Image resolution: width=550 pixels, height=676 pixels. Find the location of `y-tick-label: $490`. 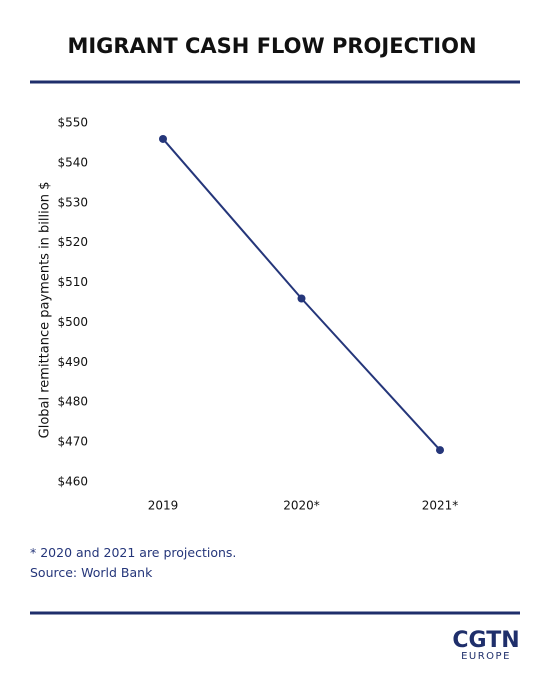

y-tick-label: $490 is located at coordinates (72, 362).